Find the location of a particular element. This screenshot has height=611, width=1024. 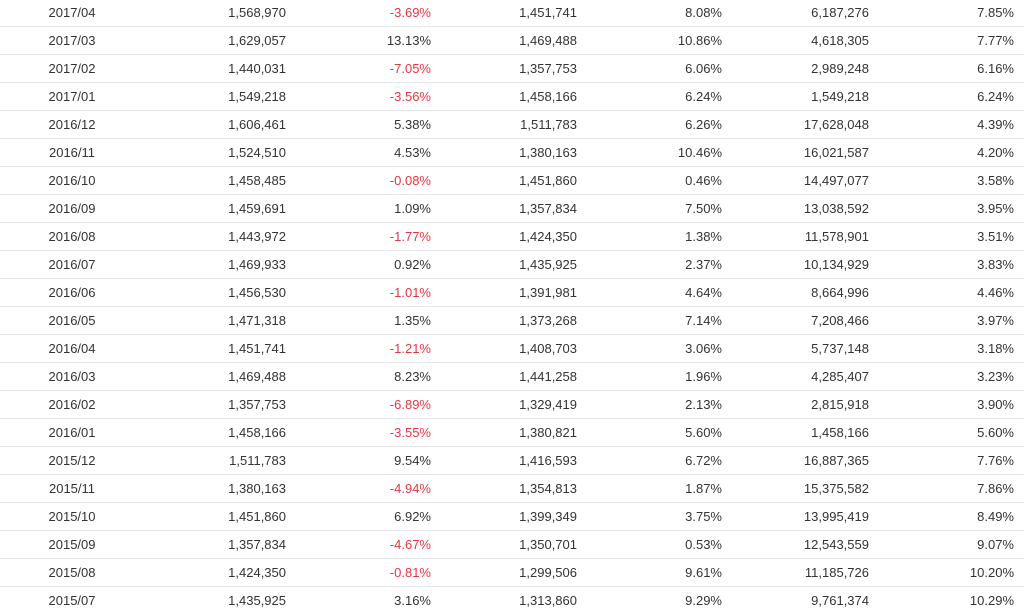

mom-change-cell: -7.05% is located at coordinates (360, 68).